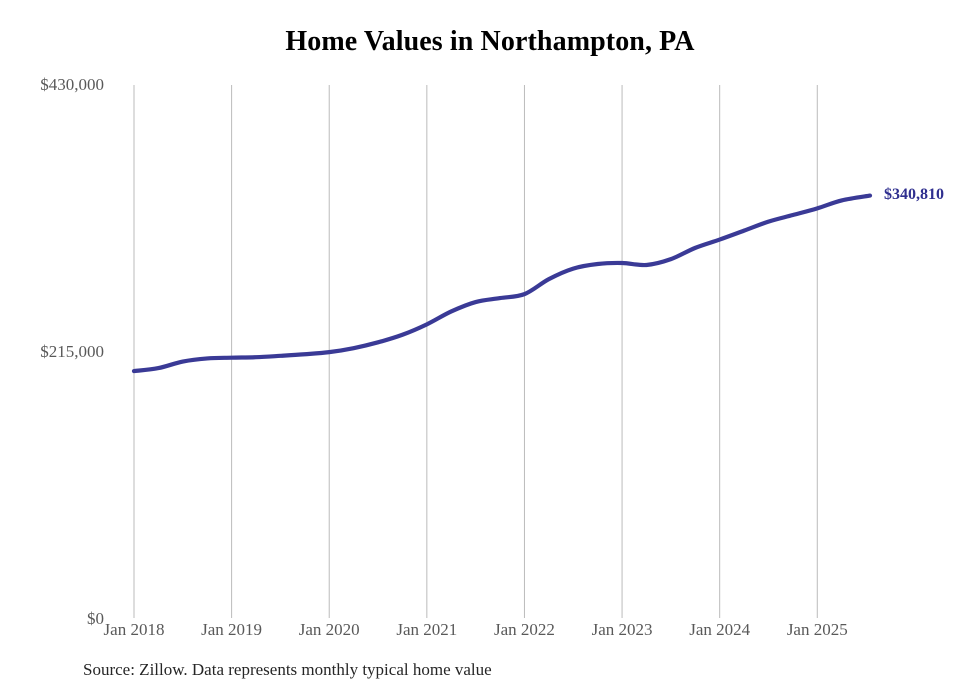  I want to click on x-axis-tick-jan-2025: Jan 2025, so click(817, 629).